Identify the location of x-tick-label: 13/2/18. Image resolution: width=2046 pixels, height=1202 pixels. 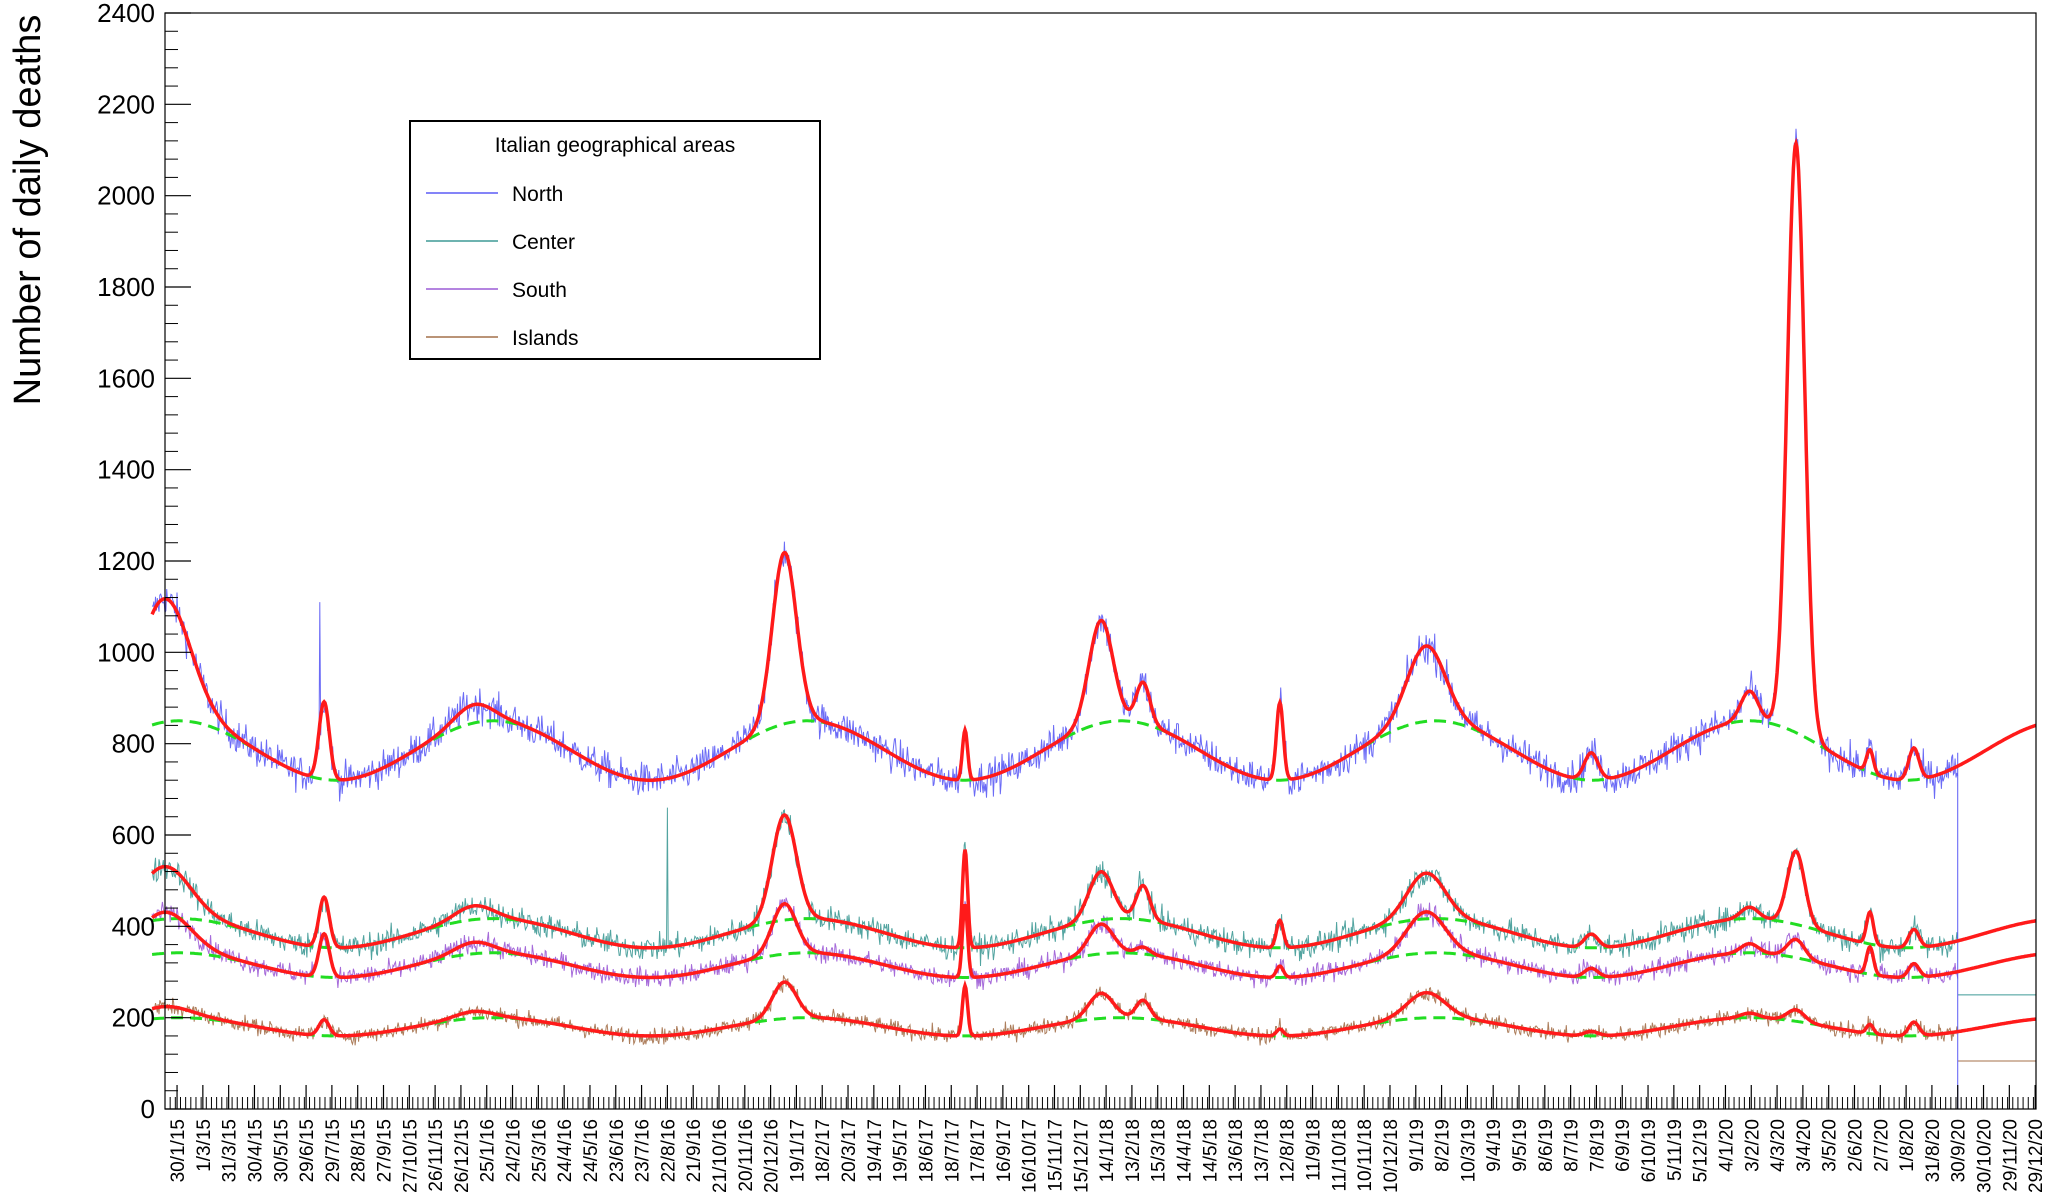
(1133, 1150).